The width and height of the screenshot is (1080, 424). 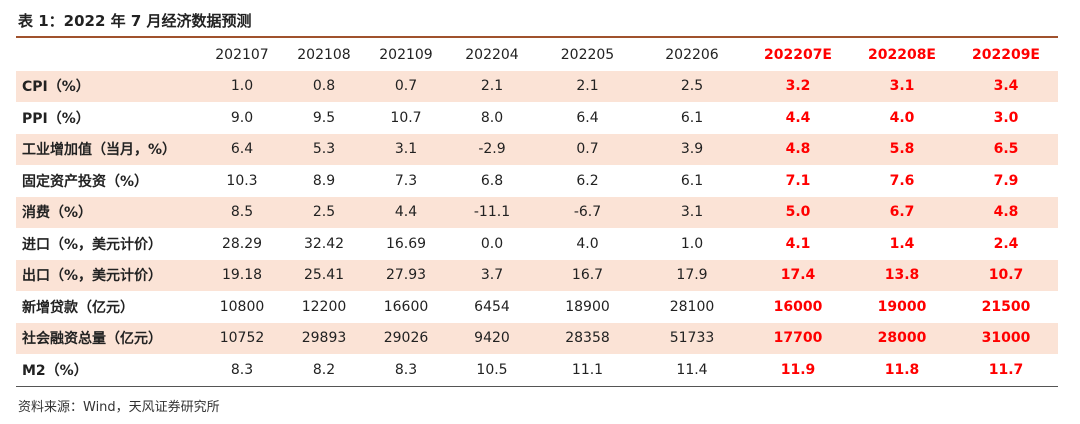 What do you see at coordinates (492, 149) in the screenshot?
I see `data-cell: -2.9` at bounding box center [492, 149].